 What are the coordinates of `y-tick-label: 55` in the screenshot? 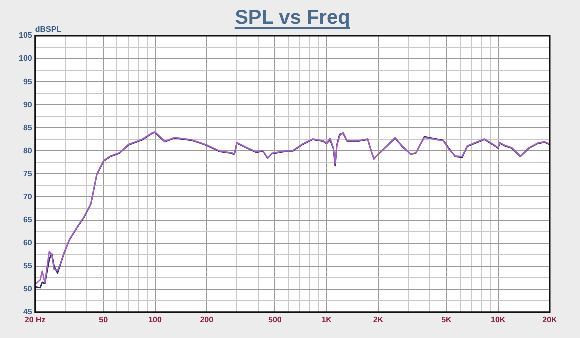 It's located at (28, 266).